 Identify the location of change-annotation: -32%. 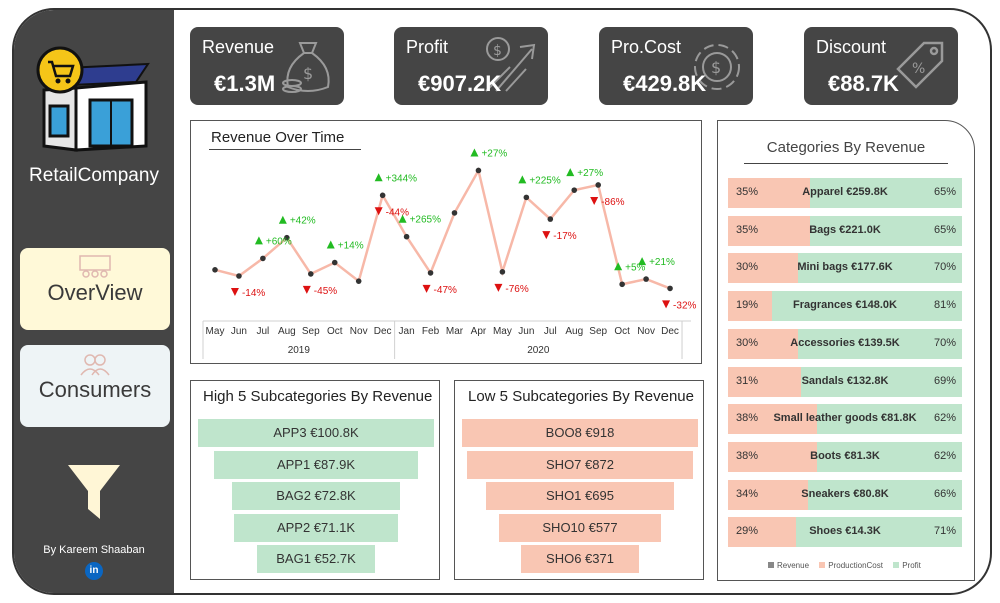
(684, 305).